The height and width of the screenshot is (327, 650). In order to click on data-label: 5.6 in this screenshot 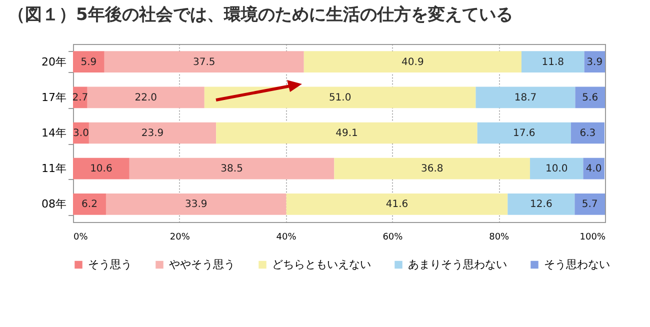, I will do `click(590, 98)`.